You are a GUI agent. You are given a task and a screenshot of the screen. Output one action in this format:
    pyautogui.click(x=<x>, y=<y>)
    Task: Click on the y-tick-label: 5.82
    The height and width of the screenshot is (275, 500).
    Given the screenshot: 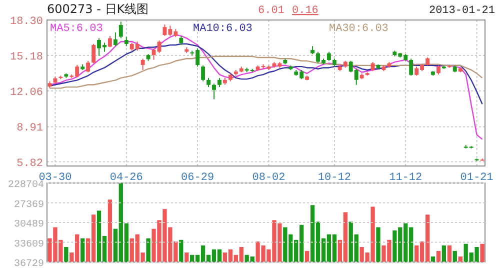 What is the action you would take?
    pyautogui.click(x=29, y=164)
    